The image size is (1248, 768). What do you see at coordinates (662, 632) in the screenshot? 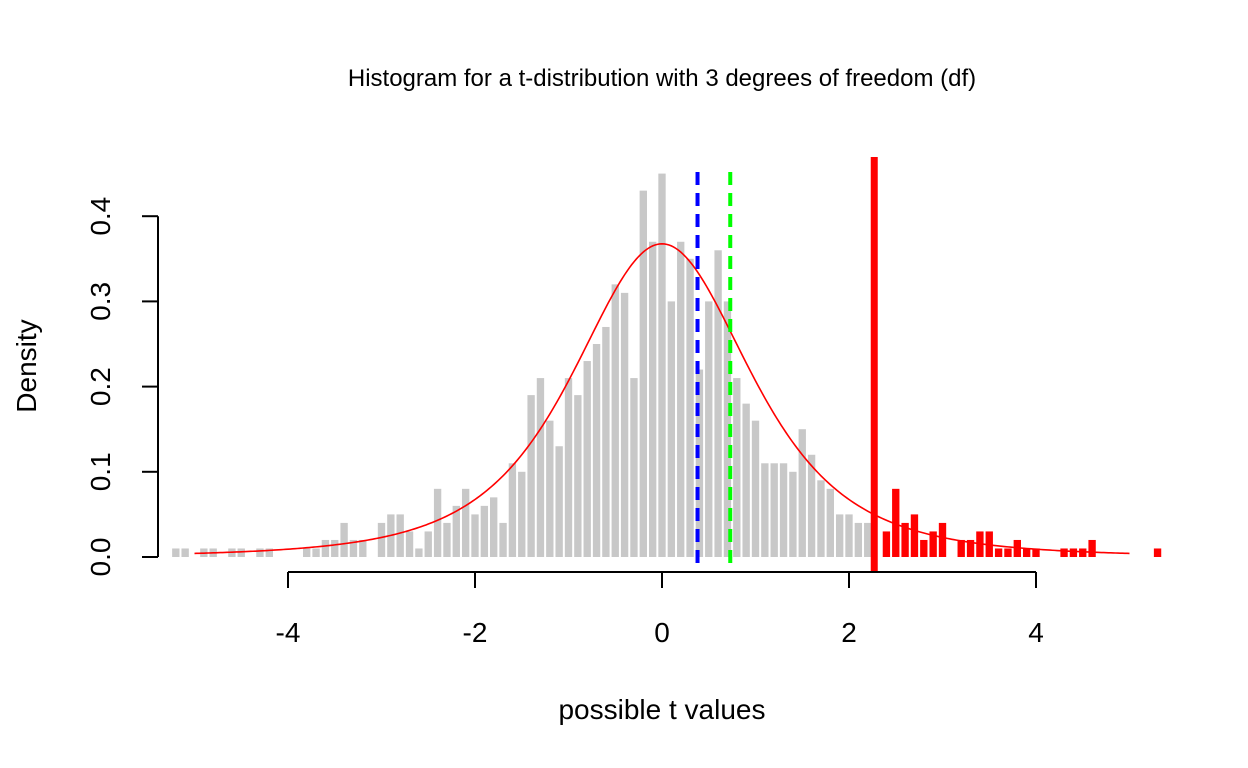
I see `x-tick-label: 0` at bounding box center [662, 632].